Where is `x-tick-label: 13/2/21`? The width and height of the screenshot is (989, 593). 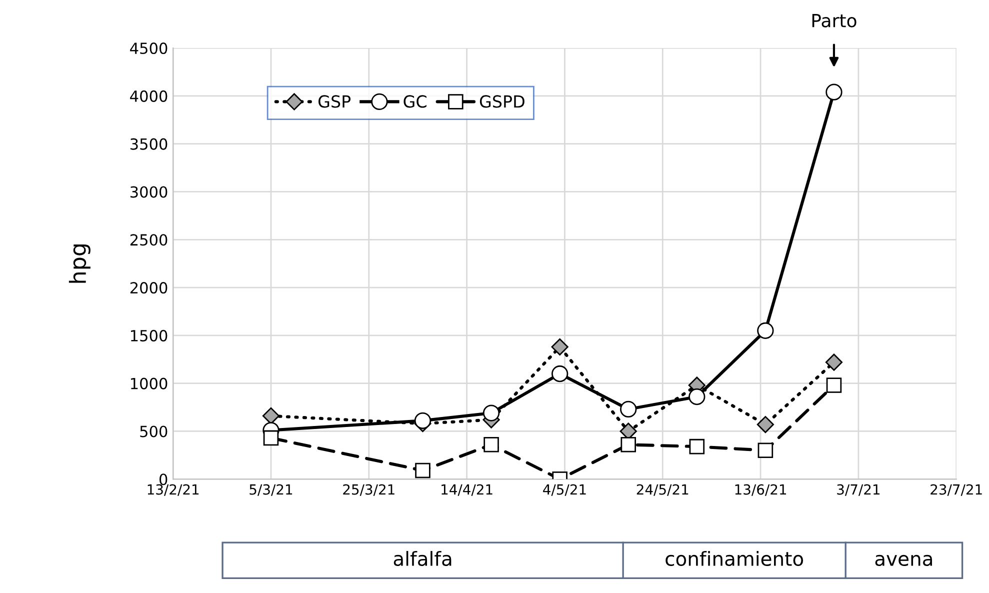 x-tick-label: 13/2/21 is located at coordinates (173, 490).